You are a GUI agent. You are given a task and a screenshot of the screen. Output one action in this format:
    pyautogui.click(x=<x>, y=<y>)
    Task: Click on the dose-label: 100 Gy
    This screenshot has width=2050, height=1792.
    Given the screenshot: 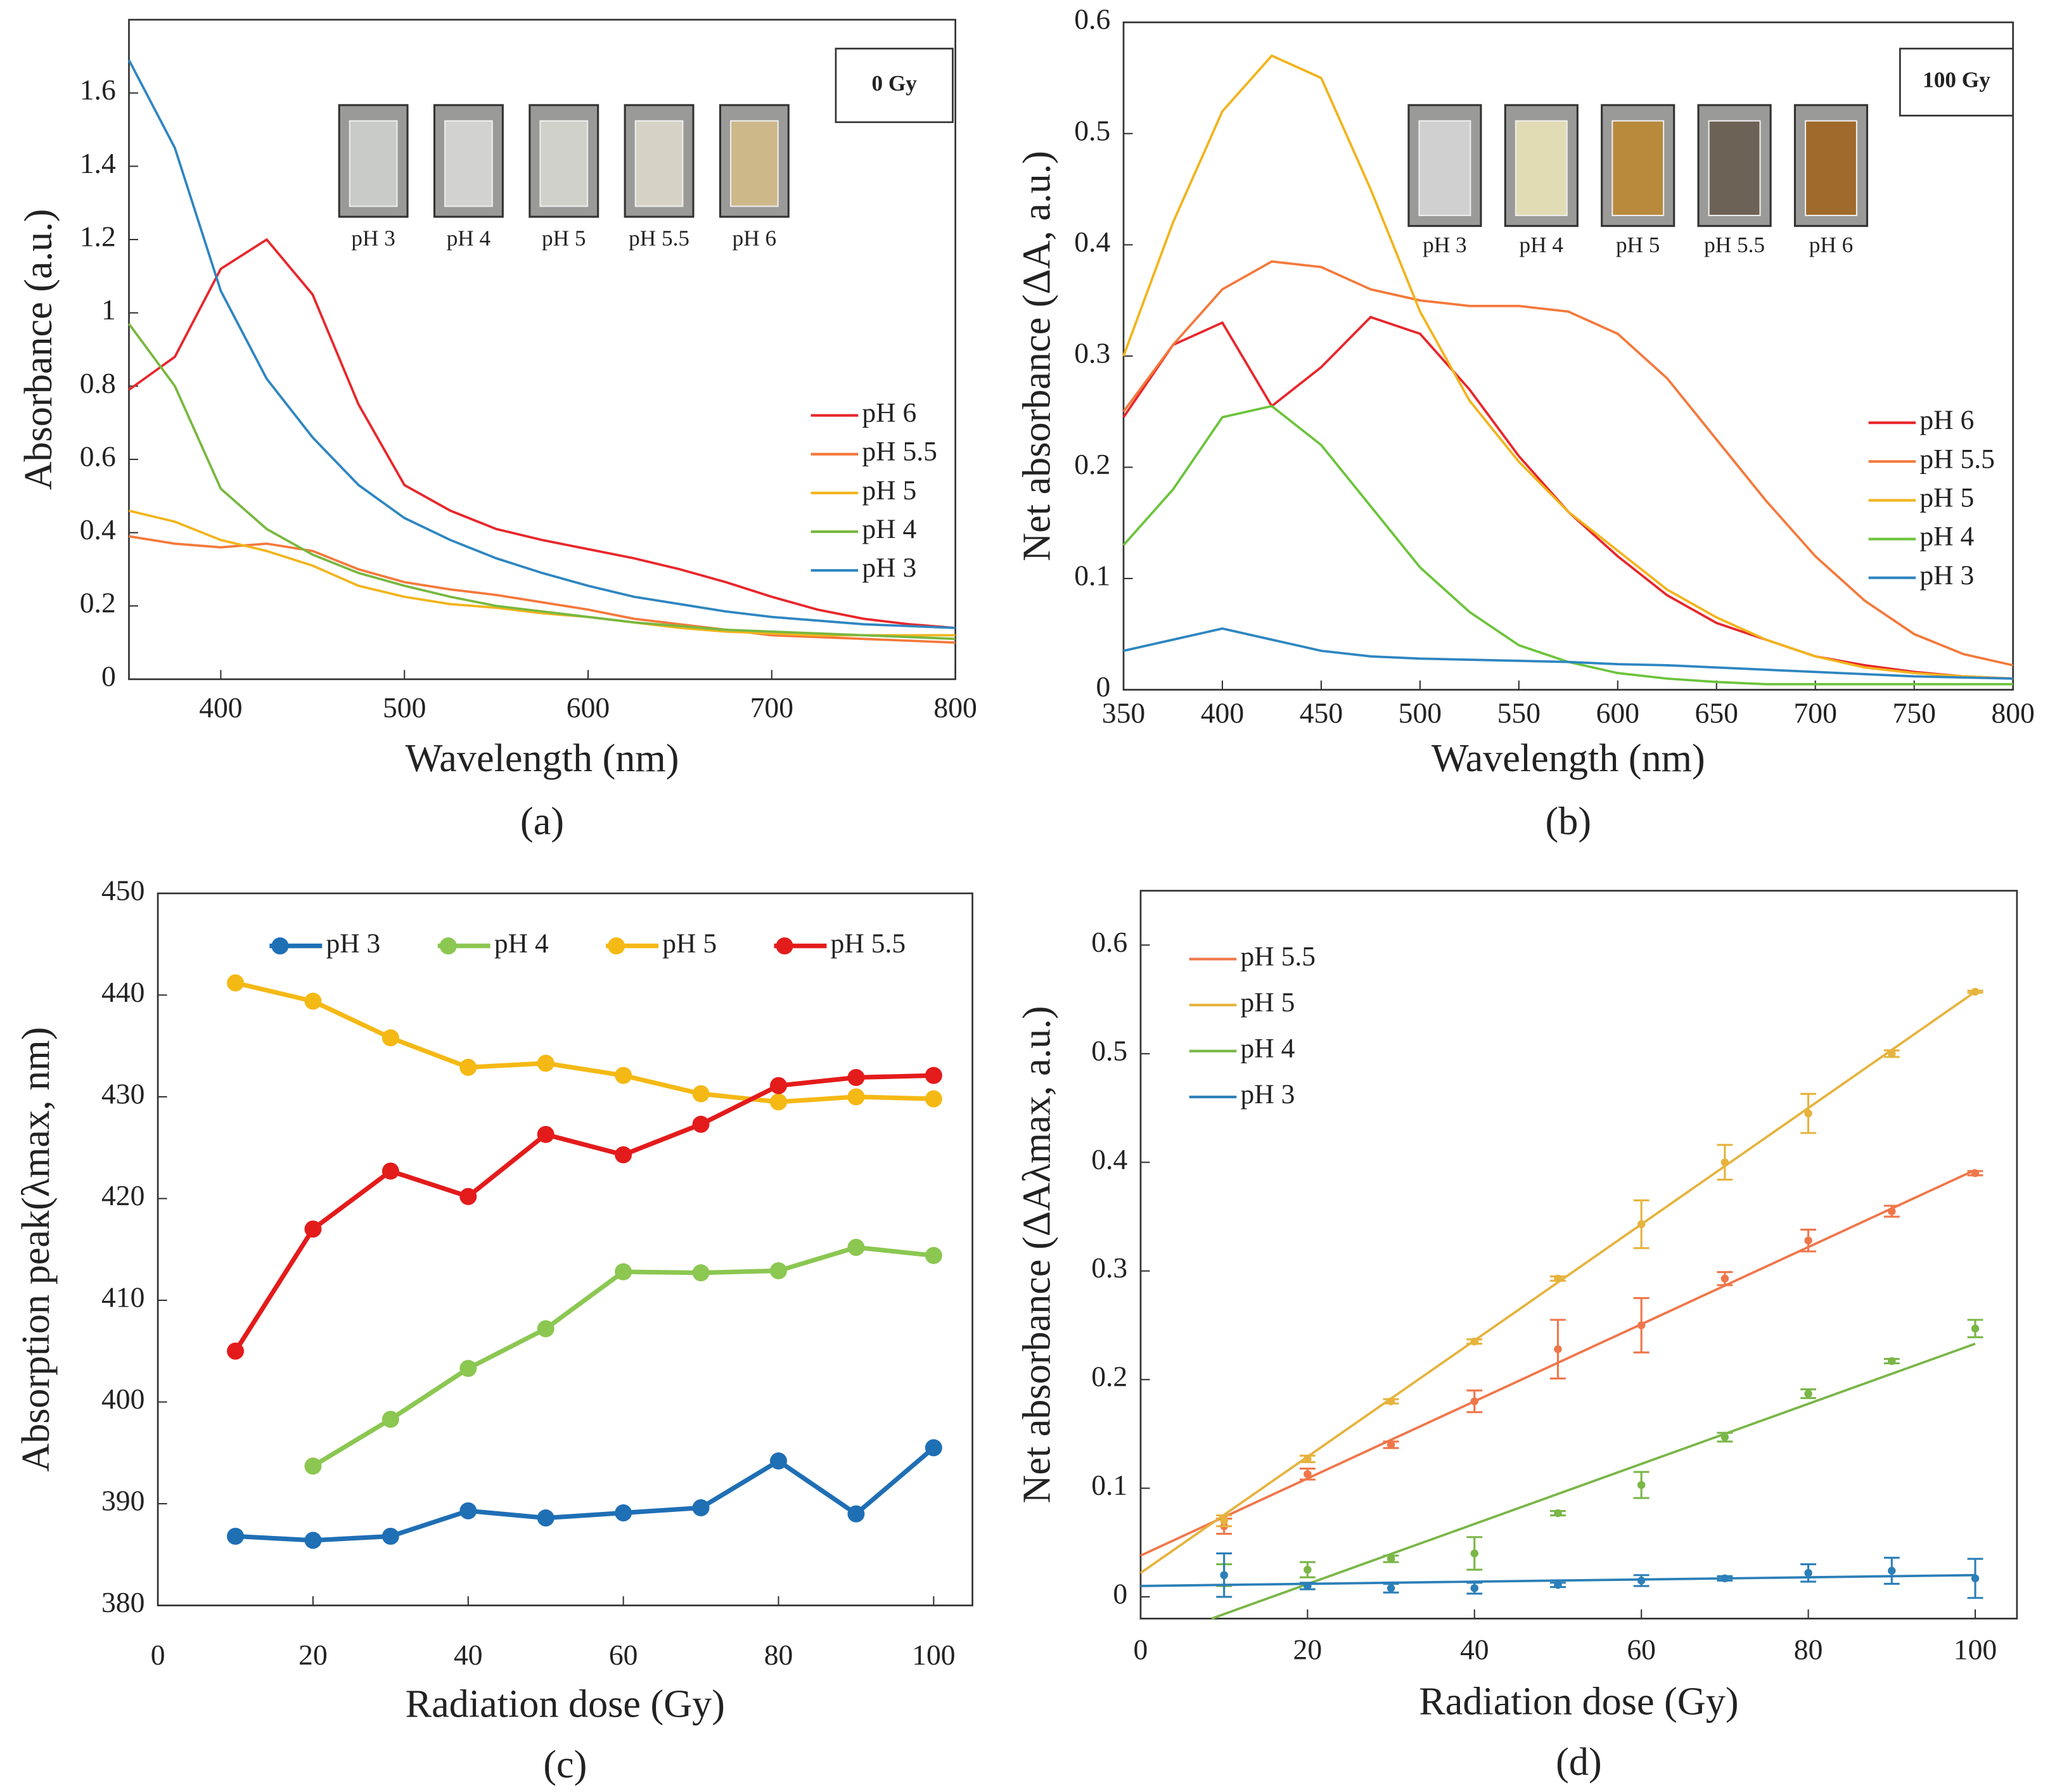 What is the action you would take?
    pyautogui.click(x=1957, y=80)
    